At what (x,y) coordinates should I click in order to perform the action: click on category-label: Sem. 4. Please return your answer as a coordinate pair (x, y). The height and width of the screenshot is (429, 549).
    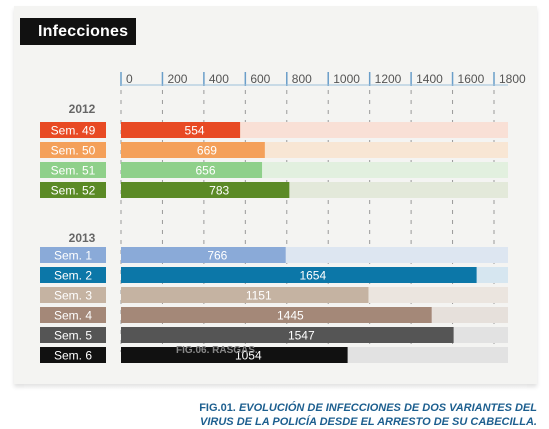
    Looking at the image, I should click on (73, 316).